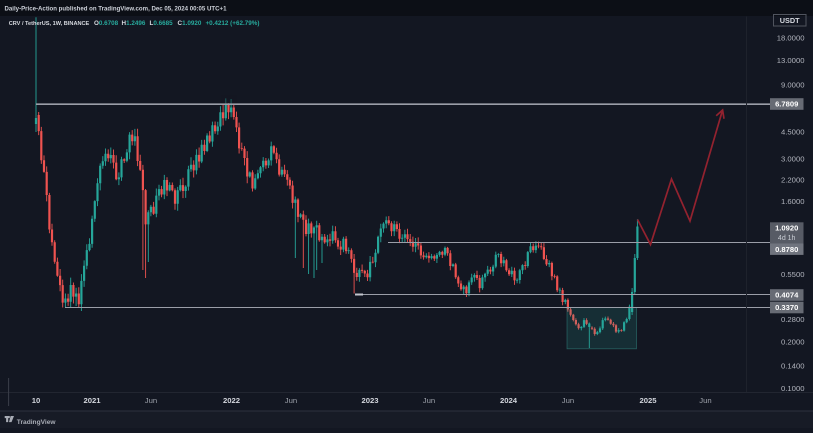  I want to click on svg-text: 0.4074, so click(787, 295).